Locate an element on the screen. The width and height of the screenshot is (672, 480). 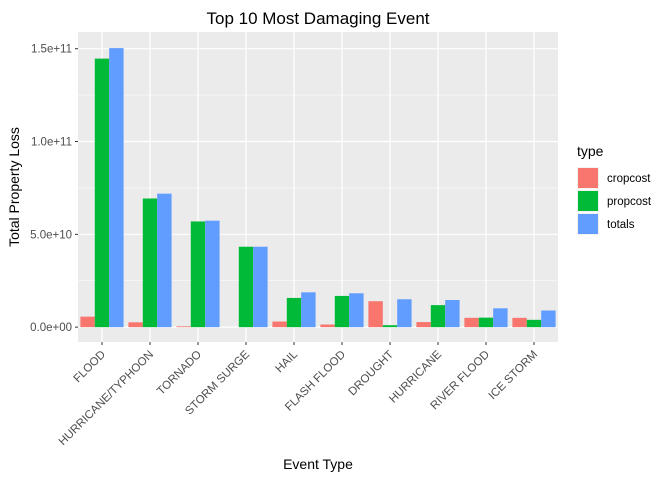
y-axis: 0.0e+00 5.0e+10 1.0e+11 1.5e+11 is located at coordinates (54, 189).